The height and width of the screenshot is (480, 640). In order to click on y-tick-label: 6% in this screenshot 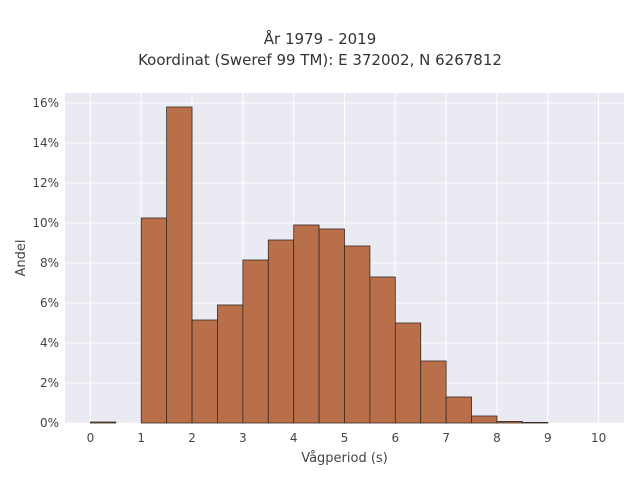, I will do `click(49, 303)`.